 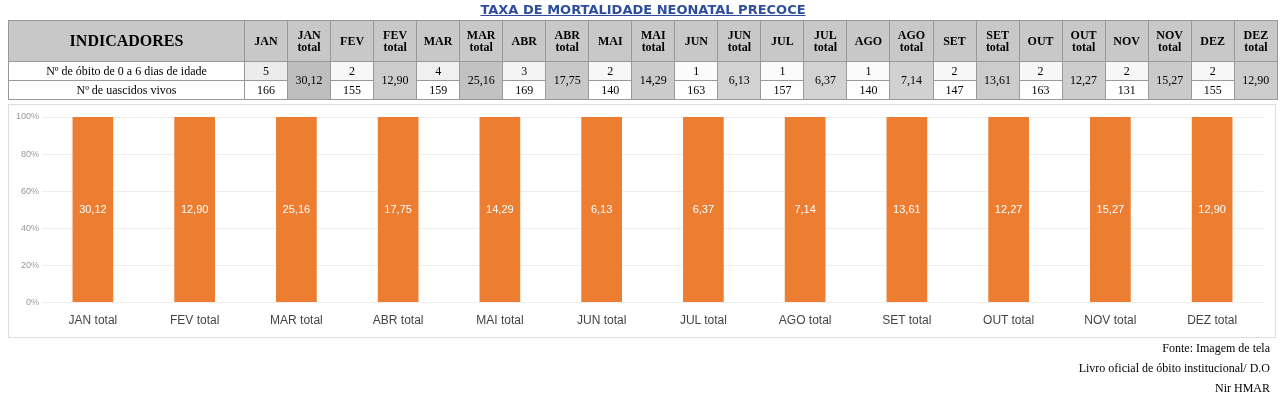 I want to click on text: Livro oficial de óbito institucional/ D.O, so click(x=1174, y=368).